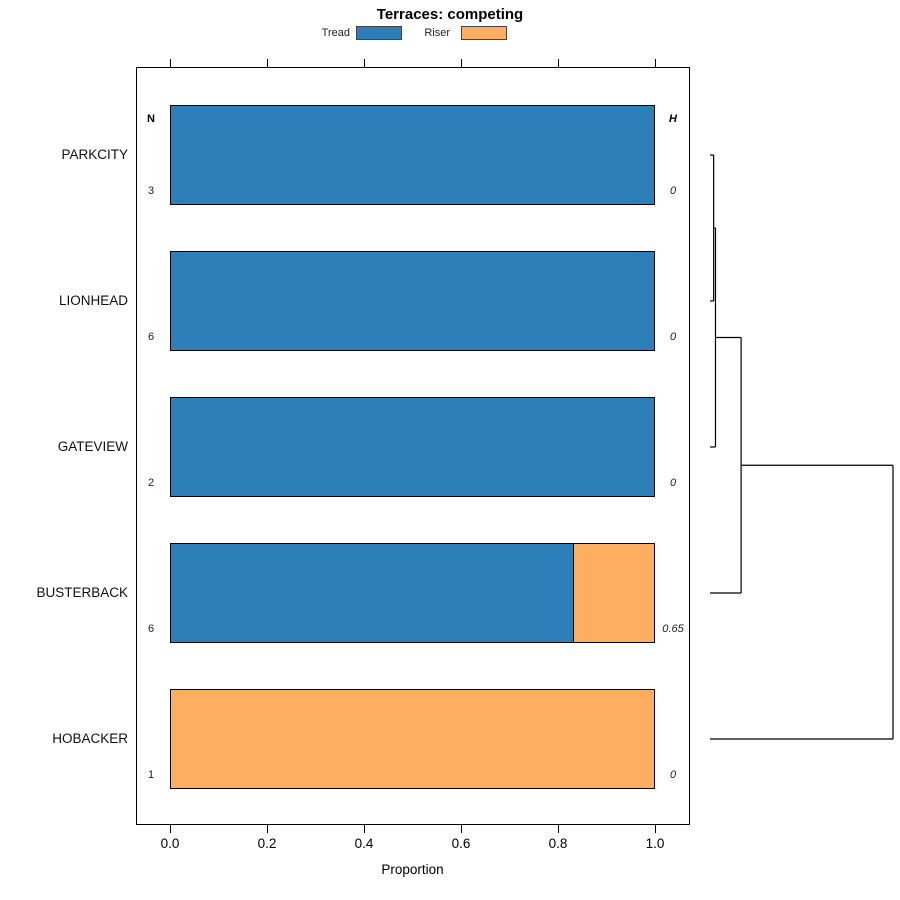 The image size is (900, 900). Describe the element at coordinates (90, 738) in the screenshot. I see `category-label-hobacker: HOBACKER` at that location.